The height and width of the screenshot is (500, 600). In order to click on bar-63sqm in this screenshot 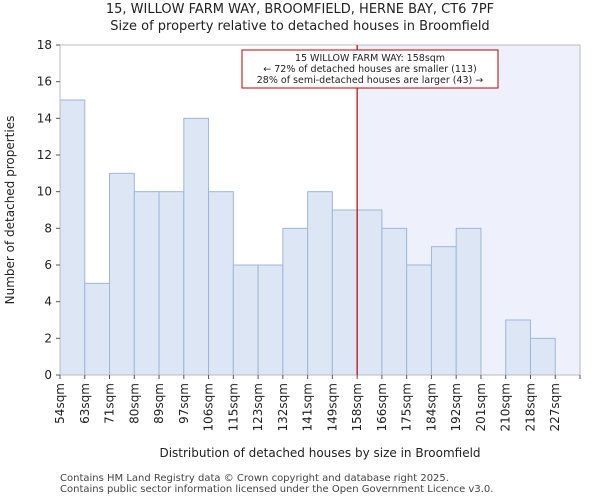, I will do `click(97, 329)`.